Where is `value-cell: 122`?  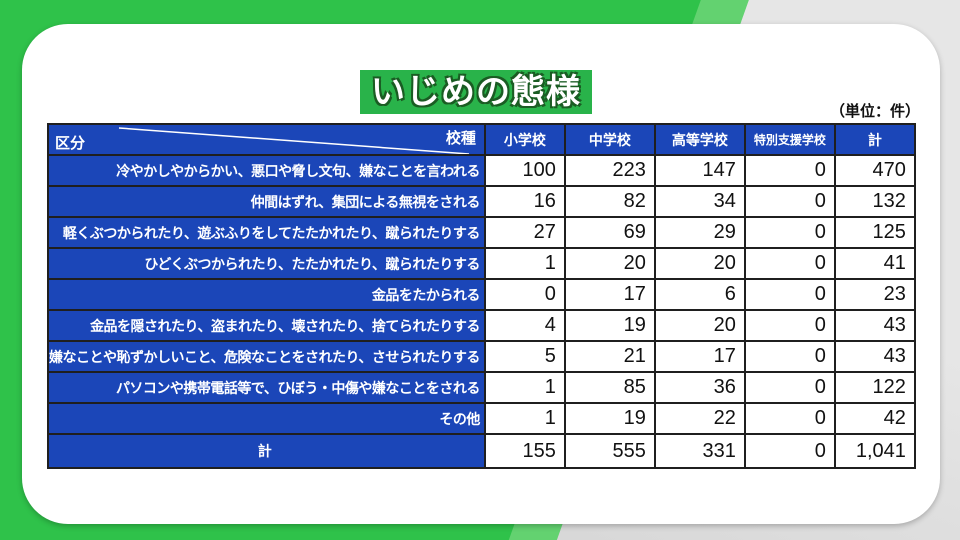
value-cell: 122 is located at coordinates (874, 387).